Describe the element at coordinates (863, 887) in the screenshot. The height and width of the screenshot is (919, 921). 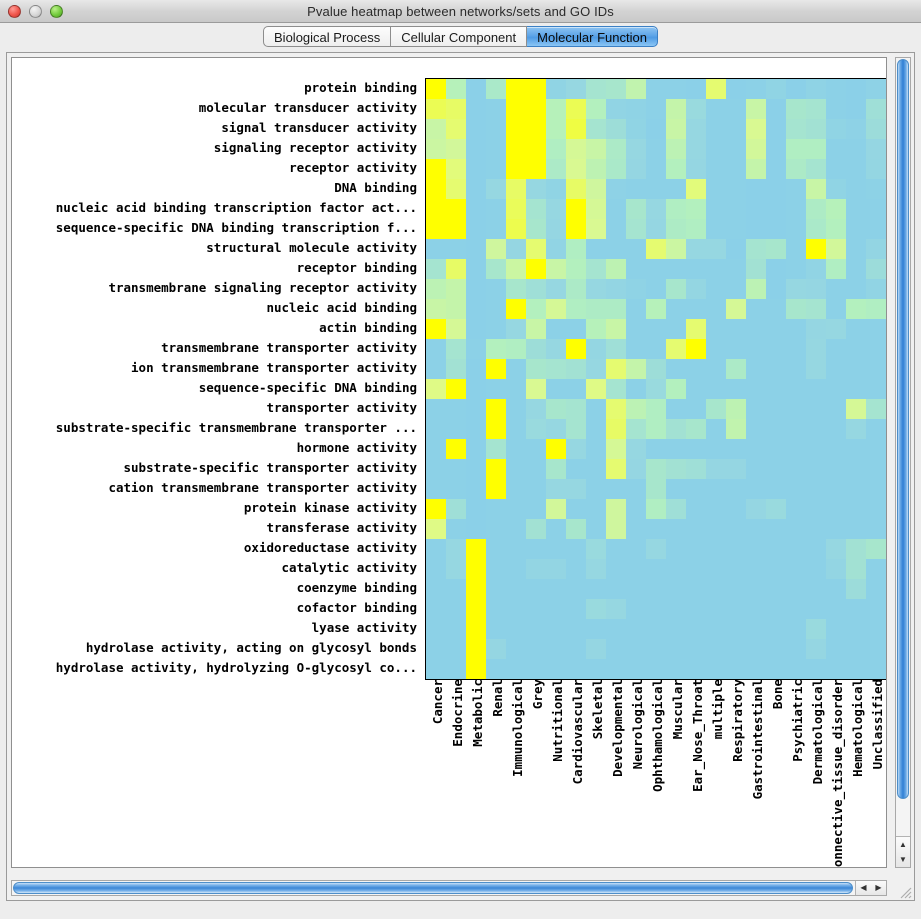
I see `scroll-left-icon: ◀` at that location.